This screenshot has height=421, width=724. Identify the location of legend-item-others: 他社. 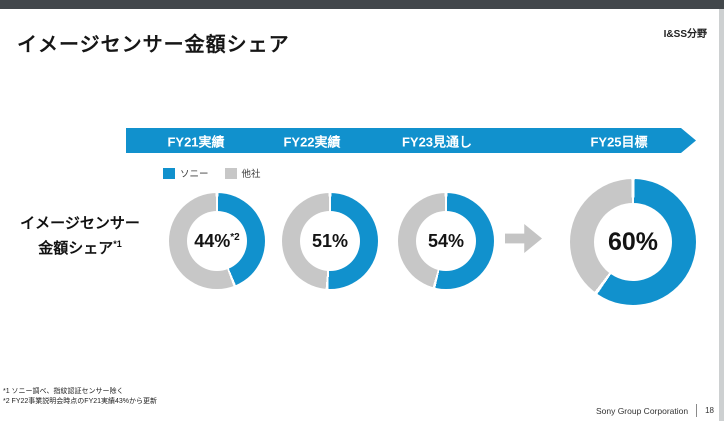
(242, 173).